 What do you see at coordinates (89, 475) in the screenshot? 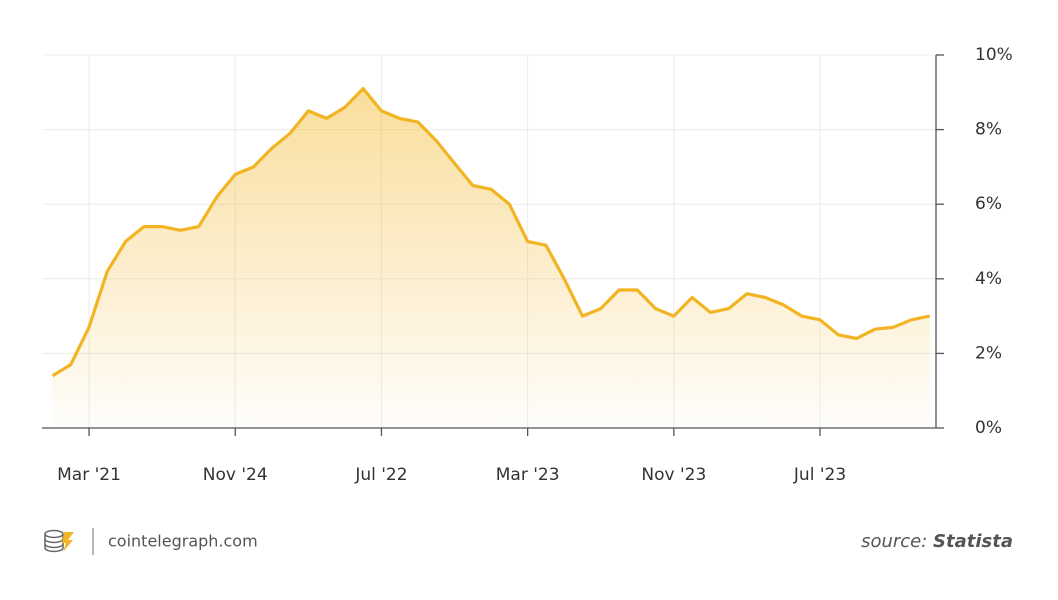
I see `x-tick-label: Mar '21` at bounding box center [89, 475].